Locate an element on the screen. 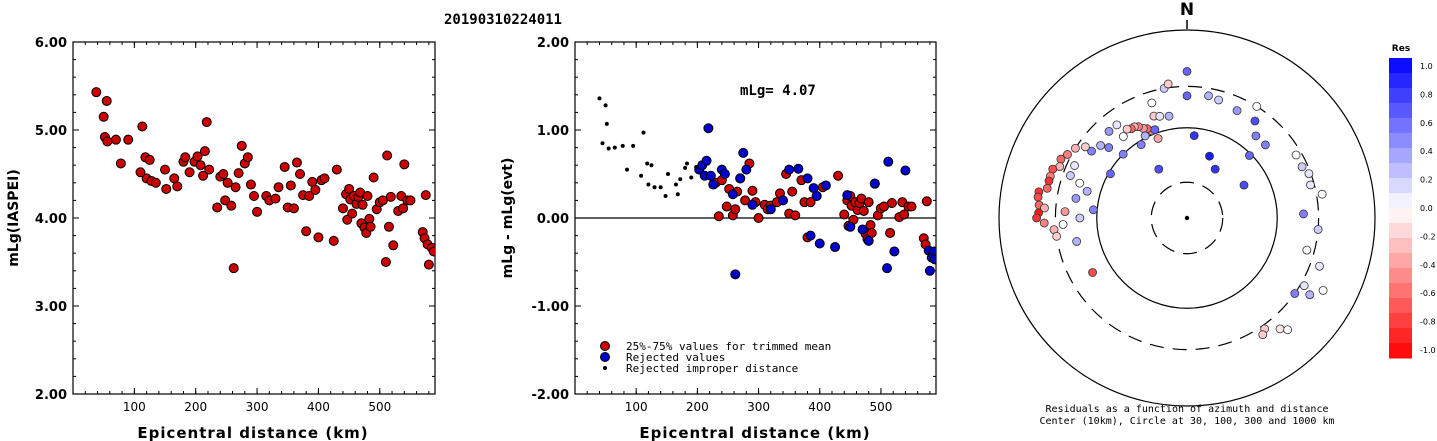 The height and width of the screenshot is (441, 1437). colorbar-tick-label: -1.0 is located at coordinates (1428, 350).